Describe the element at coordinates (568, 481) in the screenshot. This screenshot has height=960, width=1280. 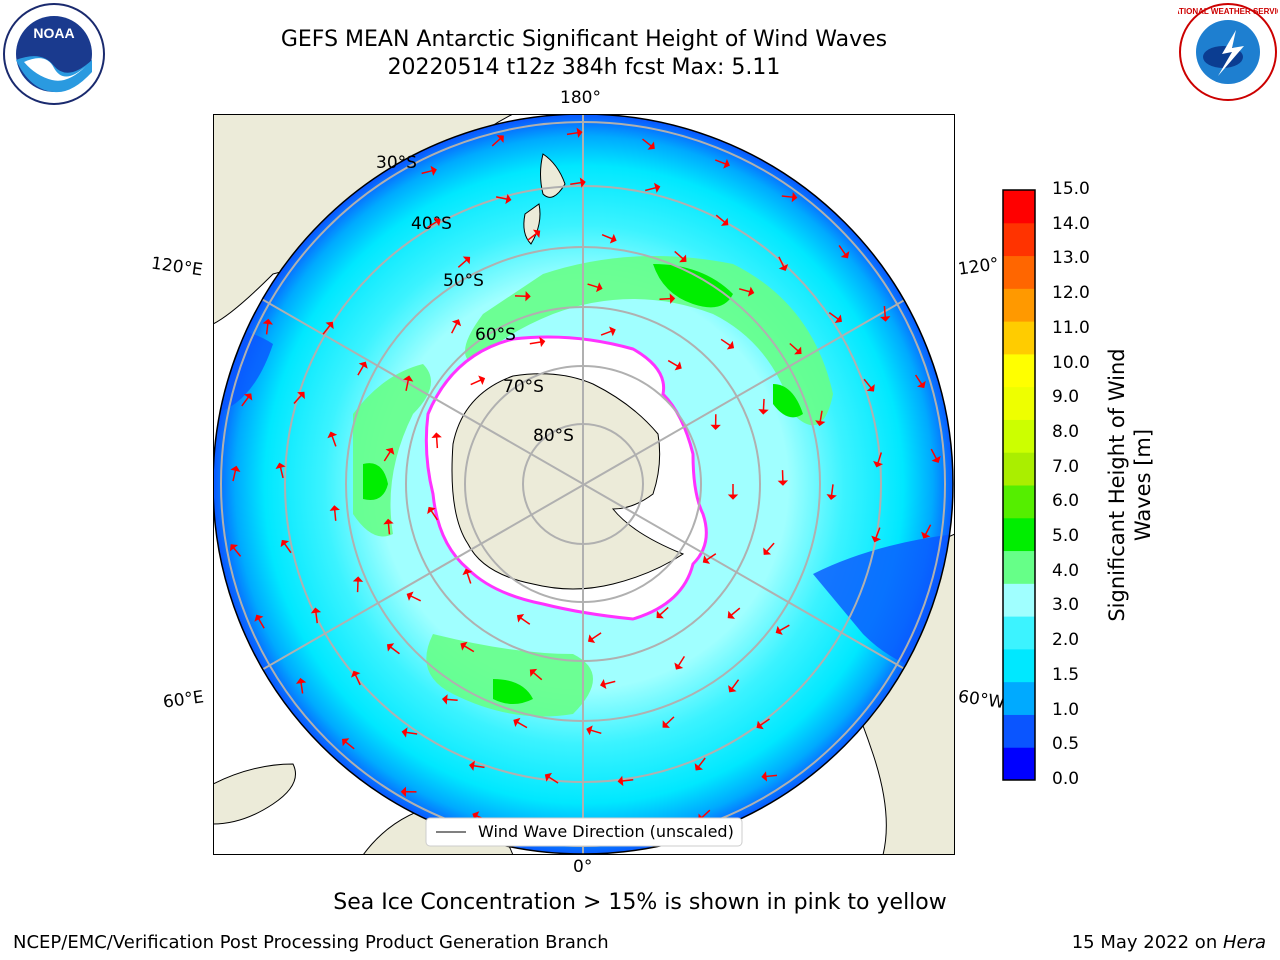
I see `land-antarctica` at that location.